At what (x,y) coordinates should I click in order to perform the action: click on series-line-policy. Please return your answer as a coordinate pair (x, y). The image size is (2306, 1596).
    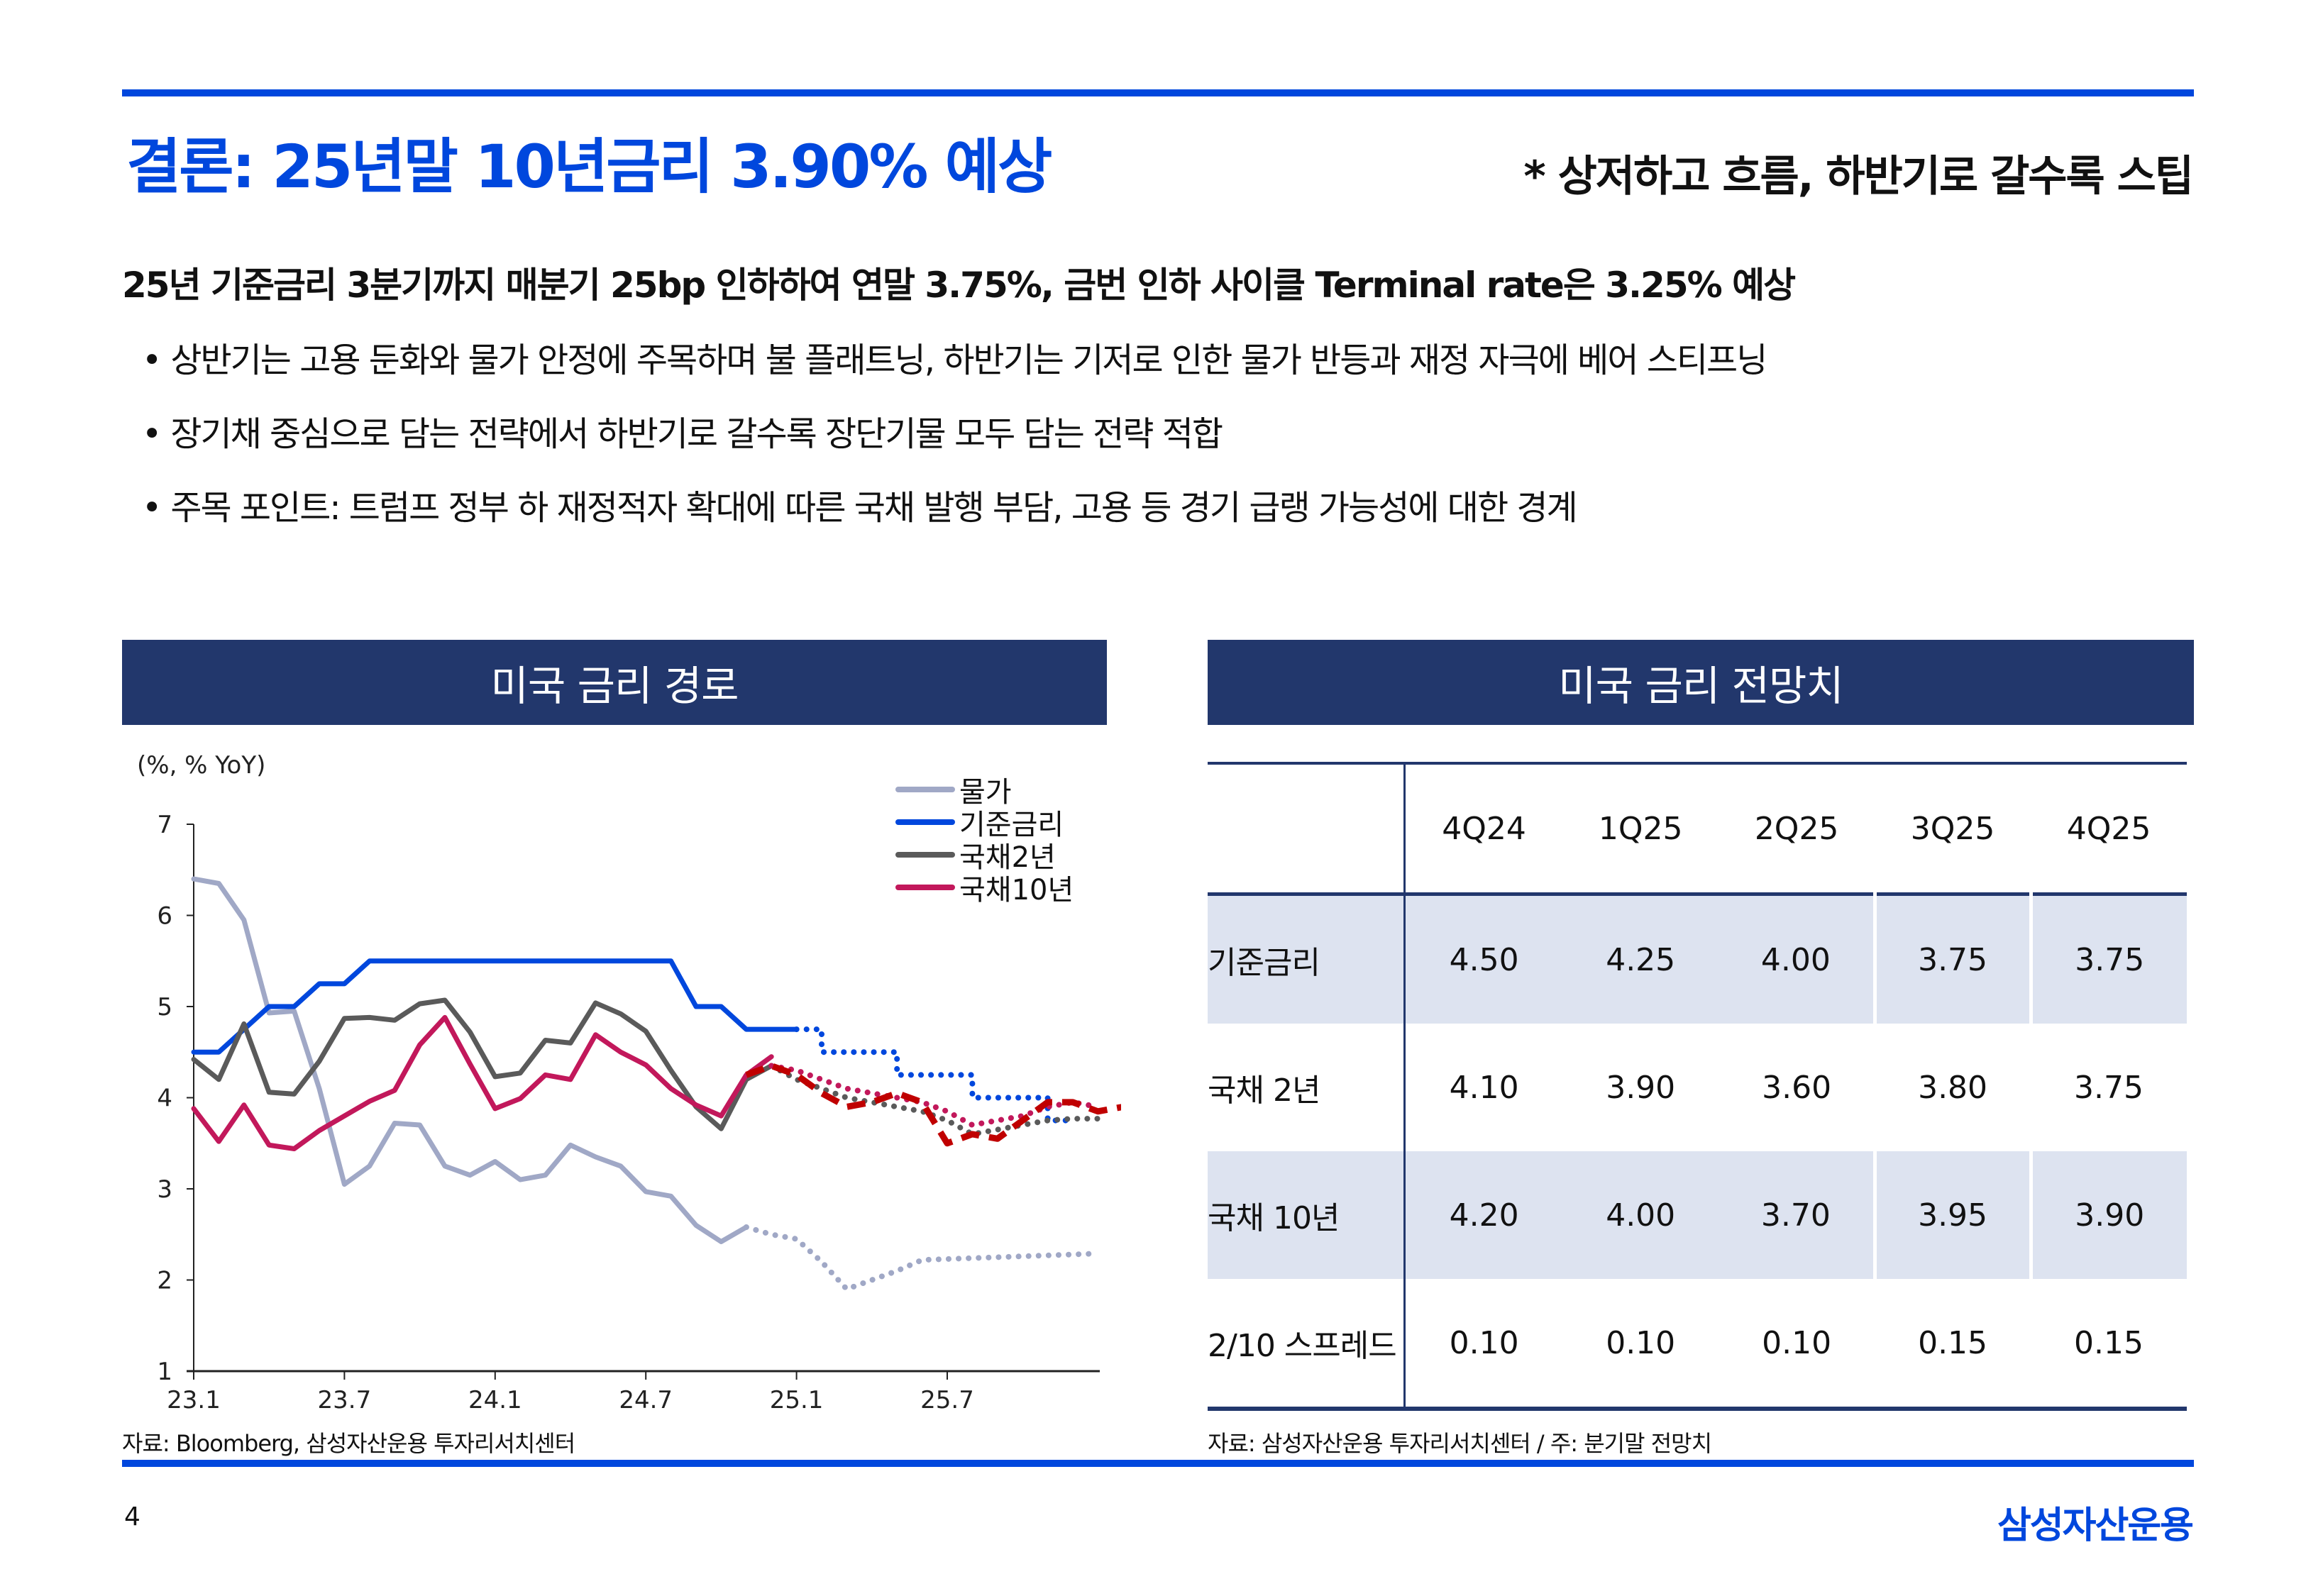
    Looking at the image, I should click on (496, 1006).